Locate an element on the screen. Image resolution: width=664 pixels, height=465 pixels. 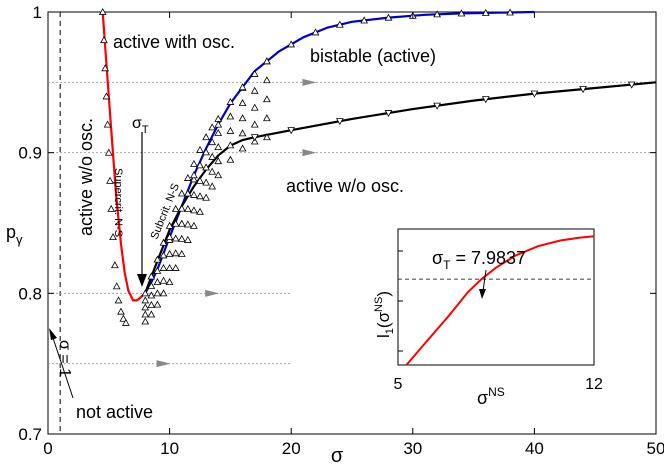
annotation-active-wo-osc-right: active w/o osc. is located at coordinates (345, 186).